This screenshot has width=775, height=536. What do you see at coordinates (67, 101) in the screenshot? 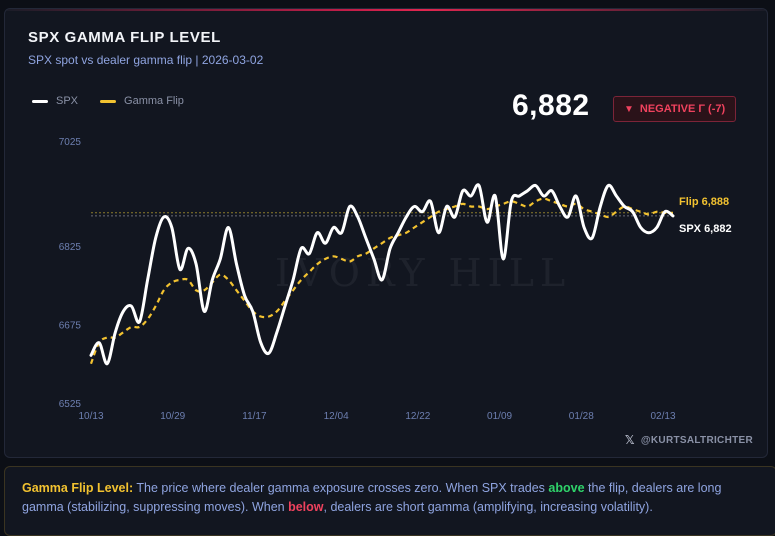
I see `legend-label-spx: SPX` at bounding box center [67, 101].